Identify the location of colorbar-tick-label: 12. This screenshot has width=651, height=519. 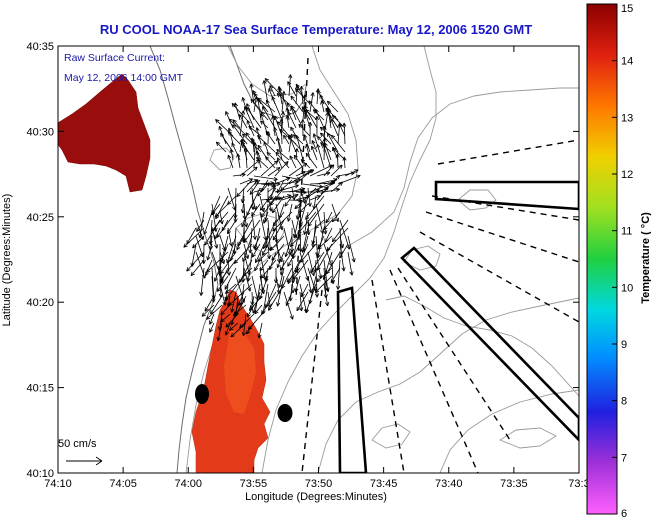
(627, 175).